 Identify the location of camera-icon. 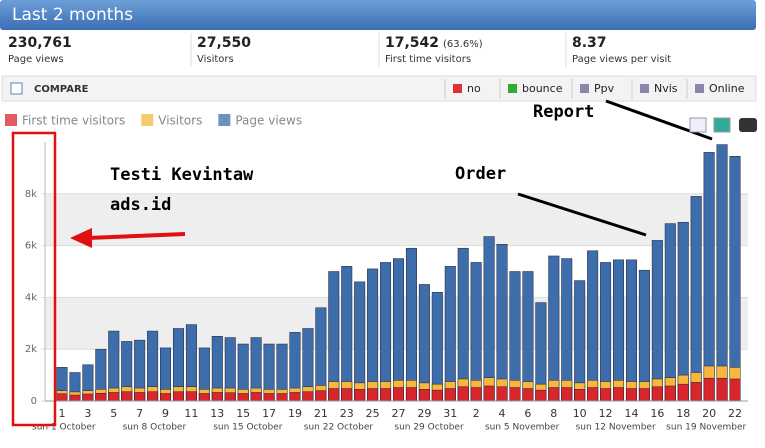
(748, 125).